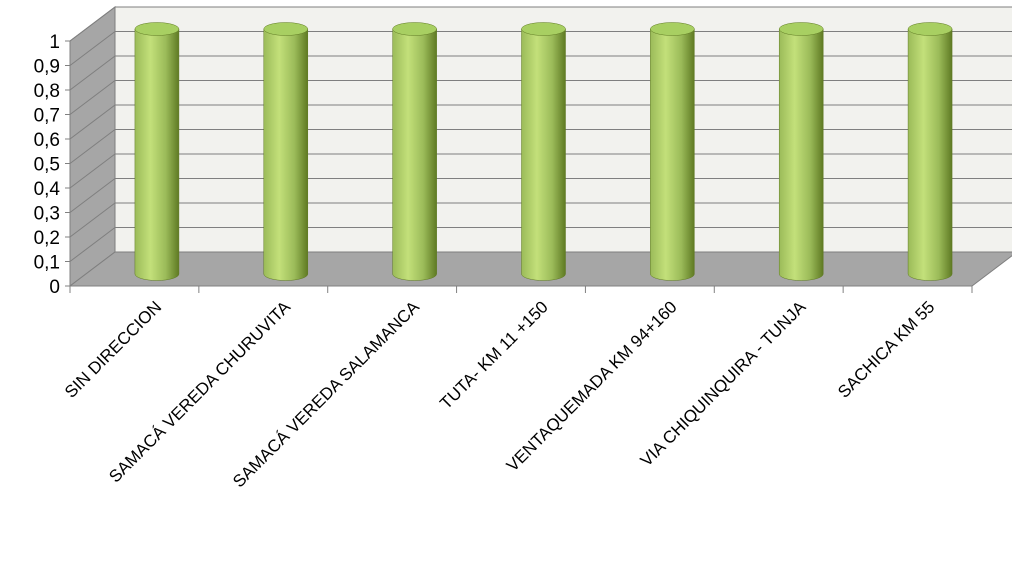 The height and width of the screenshot is (565, 1012). I want to click on y-tick-label: 0,1, so click(47, 263).